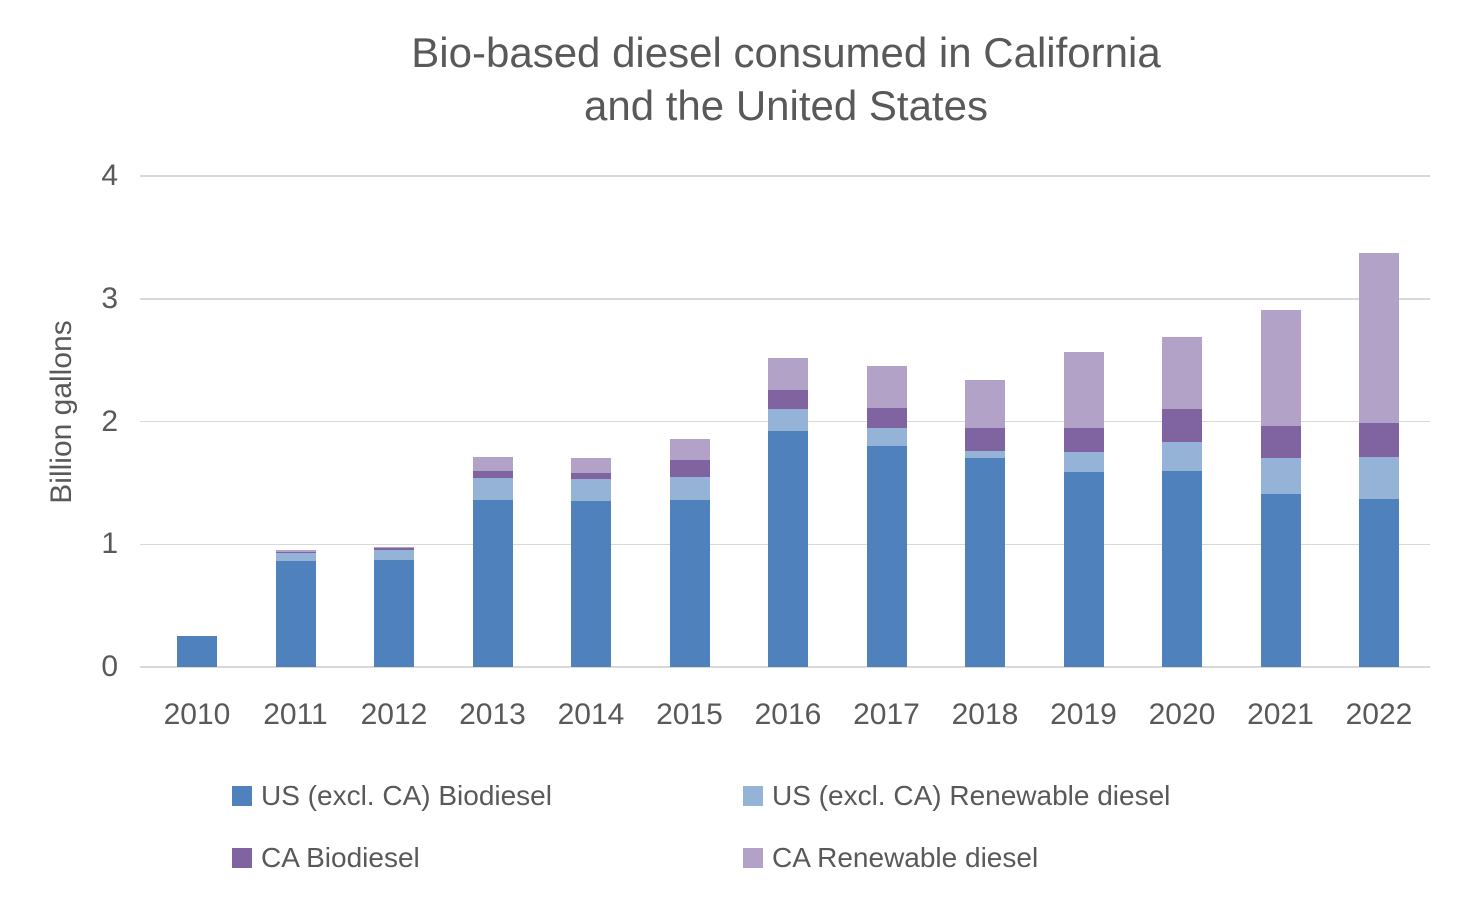  Describe the element at coordinates (1083, 714) in the screenshot. I see `x-tick-label: 2019` at that location.